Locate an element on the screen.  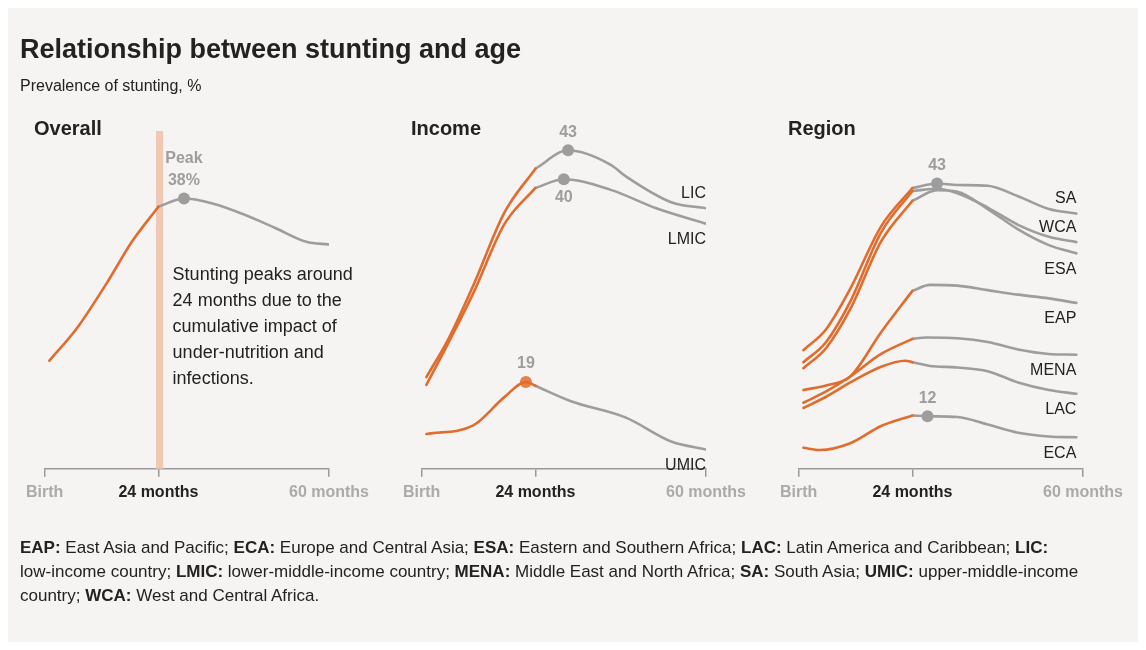
chart-title: Overall is located at coordinates (68, 128).